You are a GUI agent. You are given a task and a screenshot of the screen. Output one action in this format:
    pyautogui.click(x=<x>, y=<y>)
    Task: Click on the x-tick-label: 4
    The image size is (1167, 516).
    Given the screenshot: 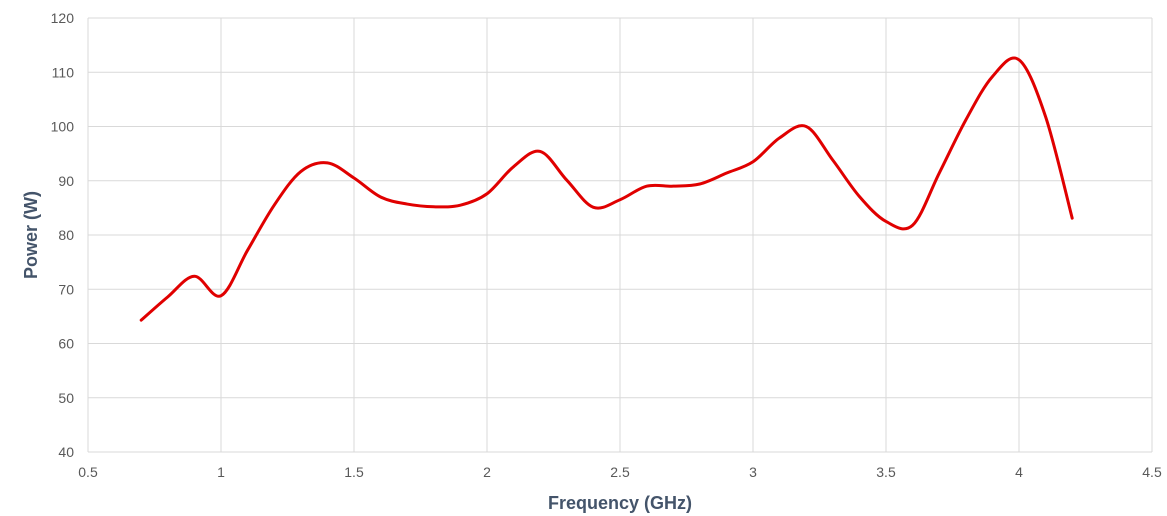 What is the action you would take?
    pyautogui.click(x=1019, y=472)
    